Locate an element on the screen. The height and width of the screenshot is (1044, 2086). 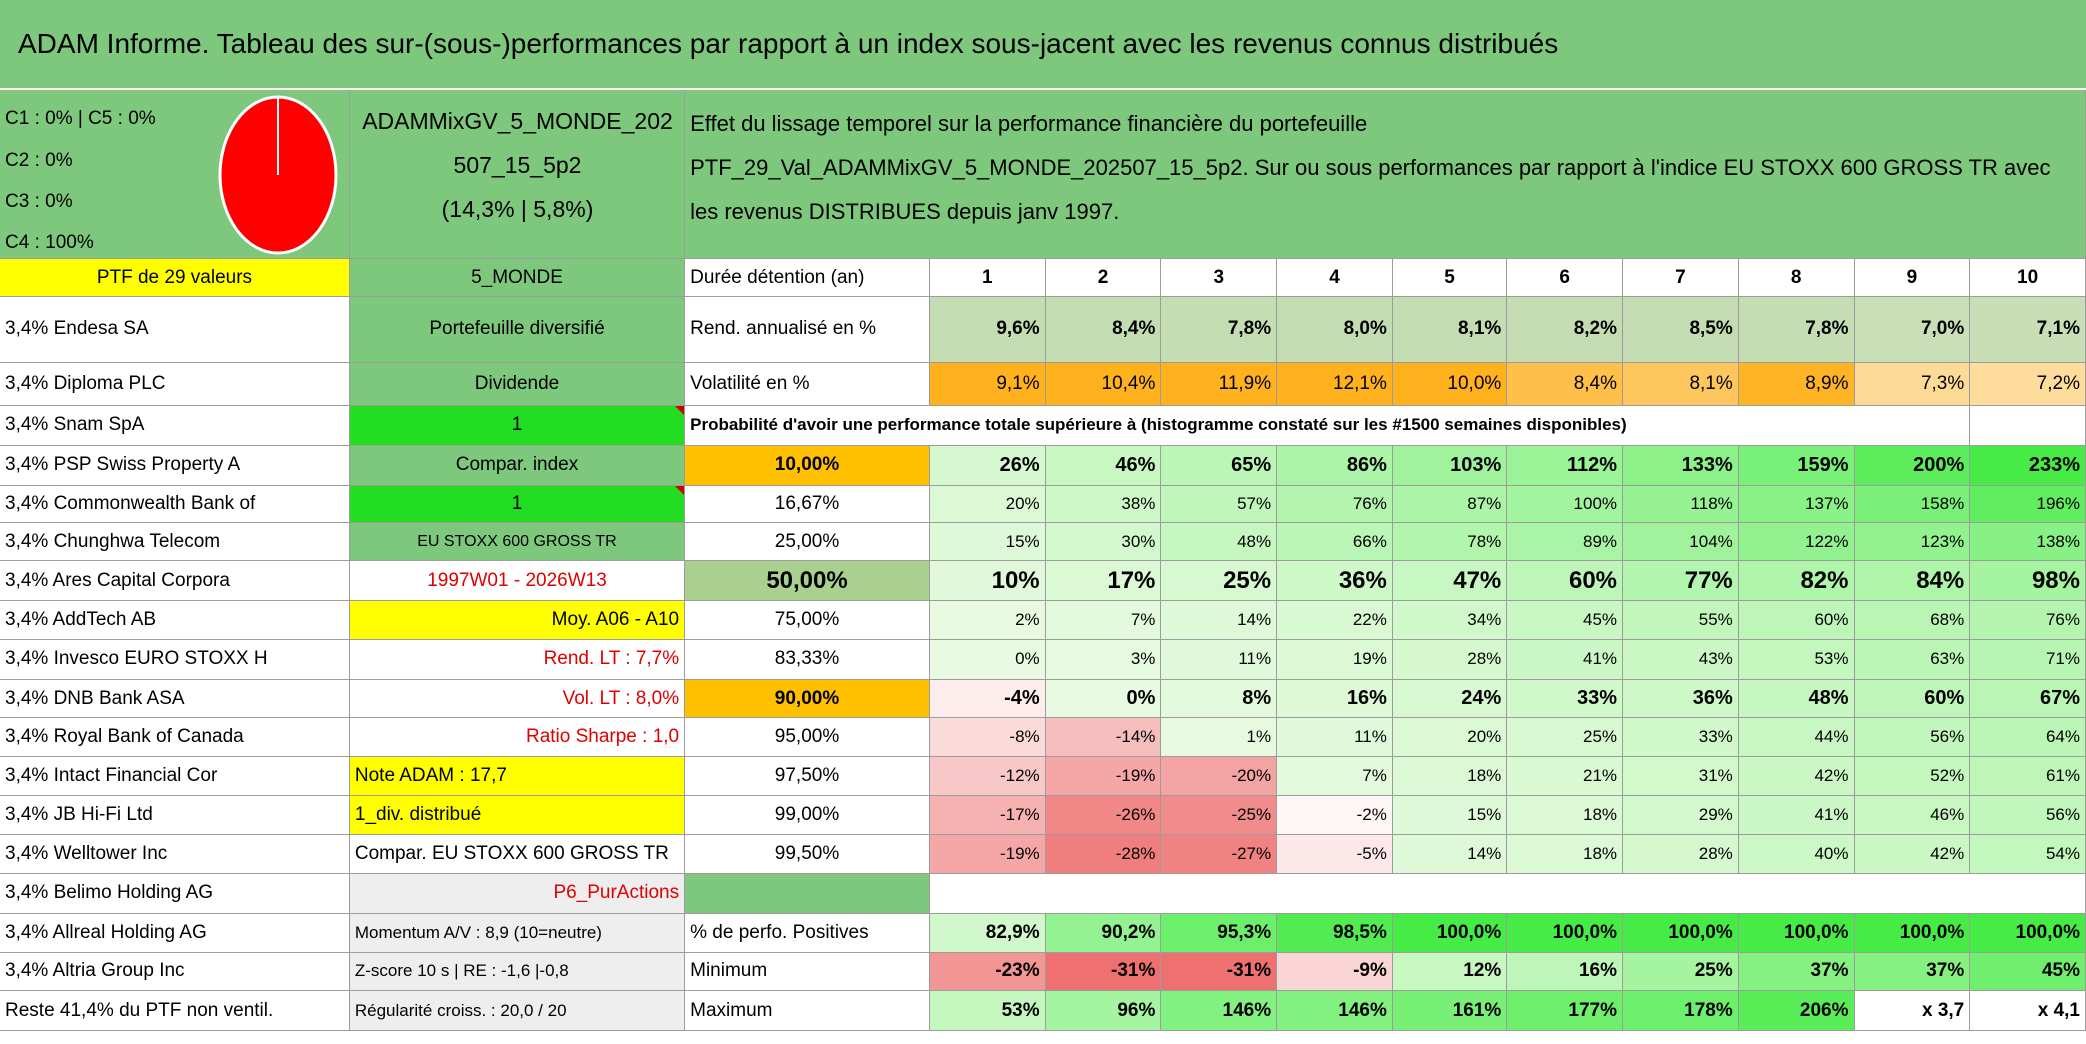
threshold: 90,00% is located at coordinates (807, 699).